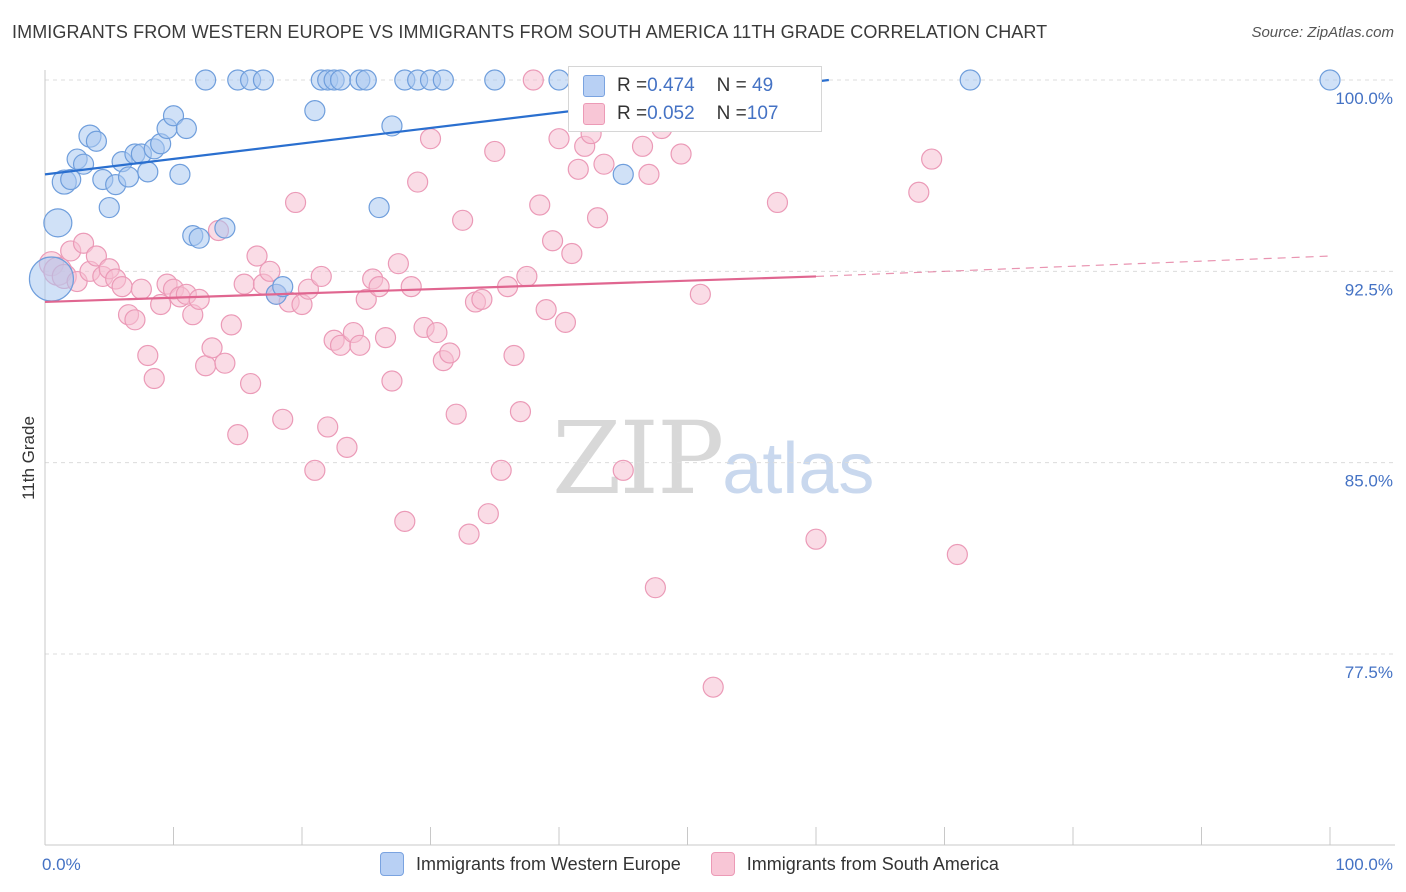 This screenshot has height=892, width=1406. Describe the element at coordinates (548, 863) in the screenshot. I see `legend-blue-label: Immigrants from Western Europe` at that location.